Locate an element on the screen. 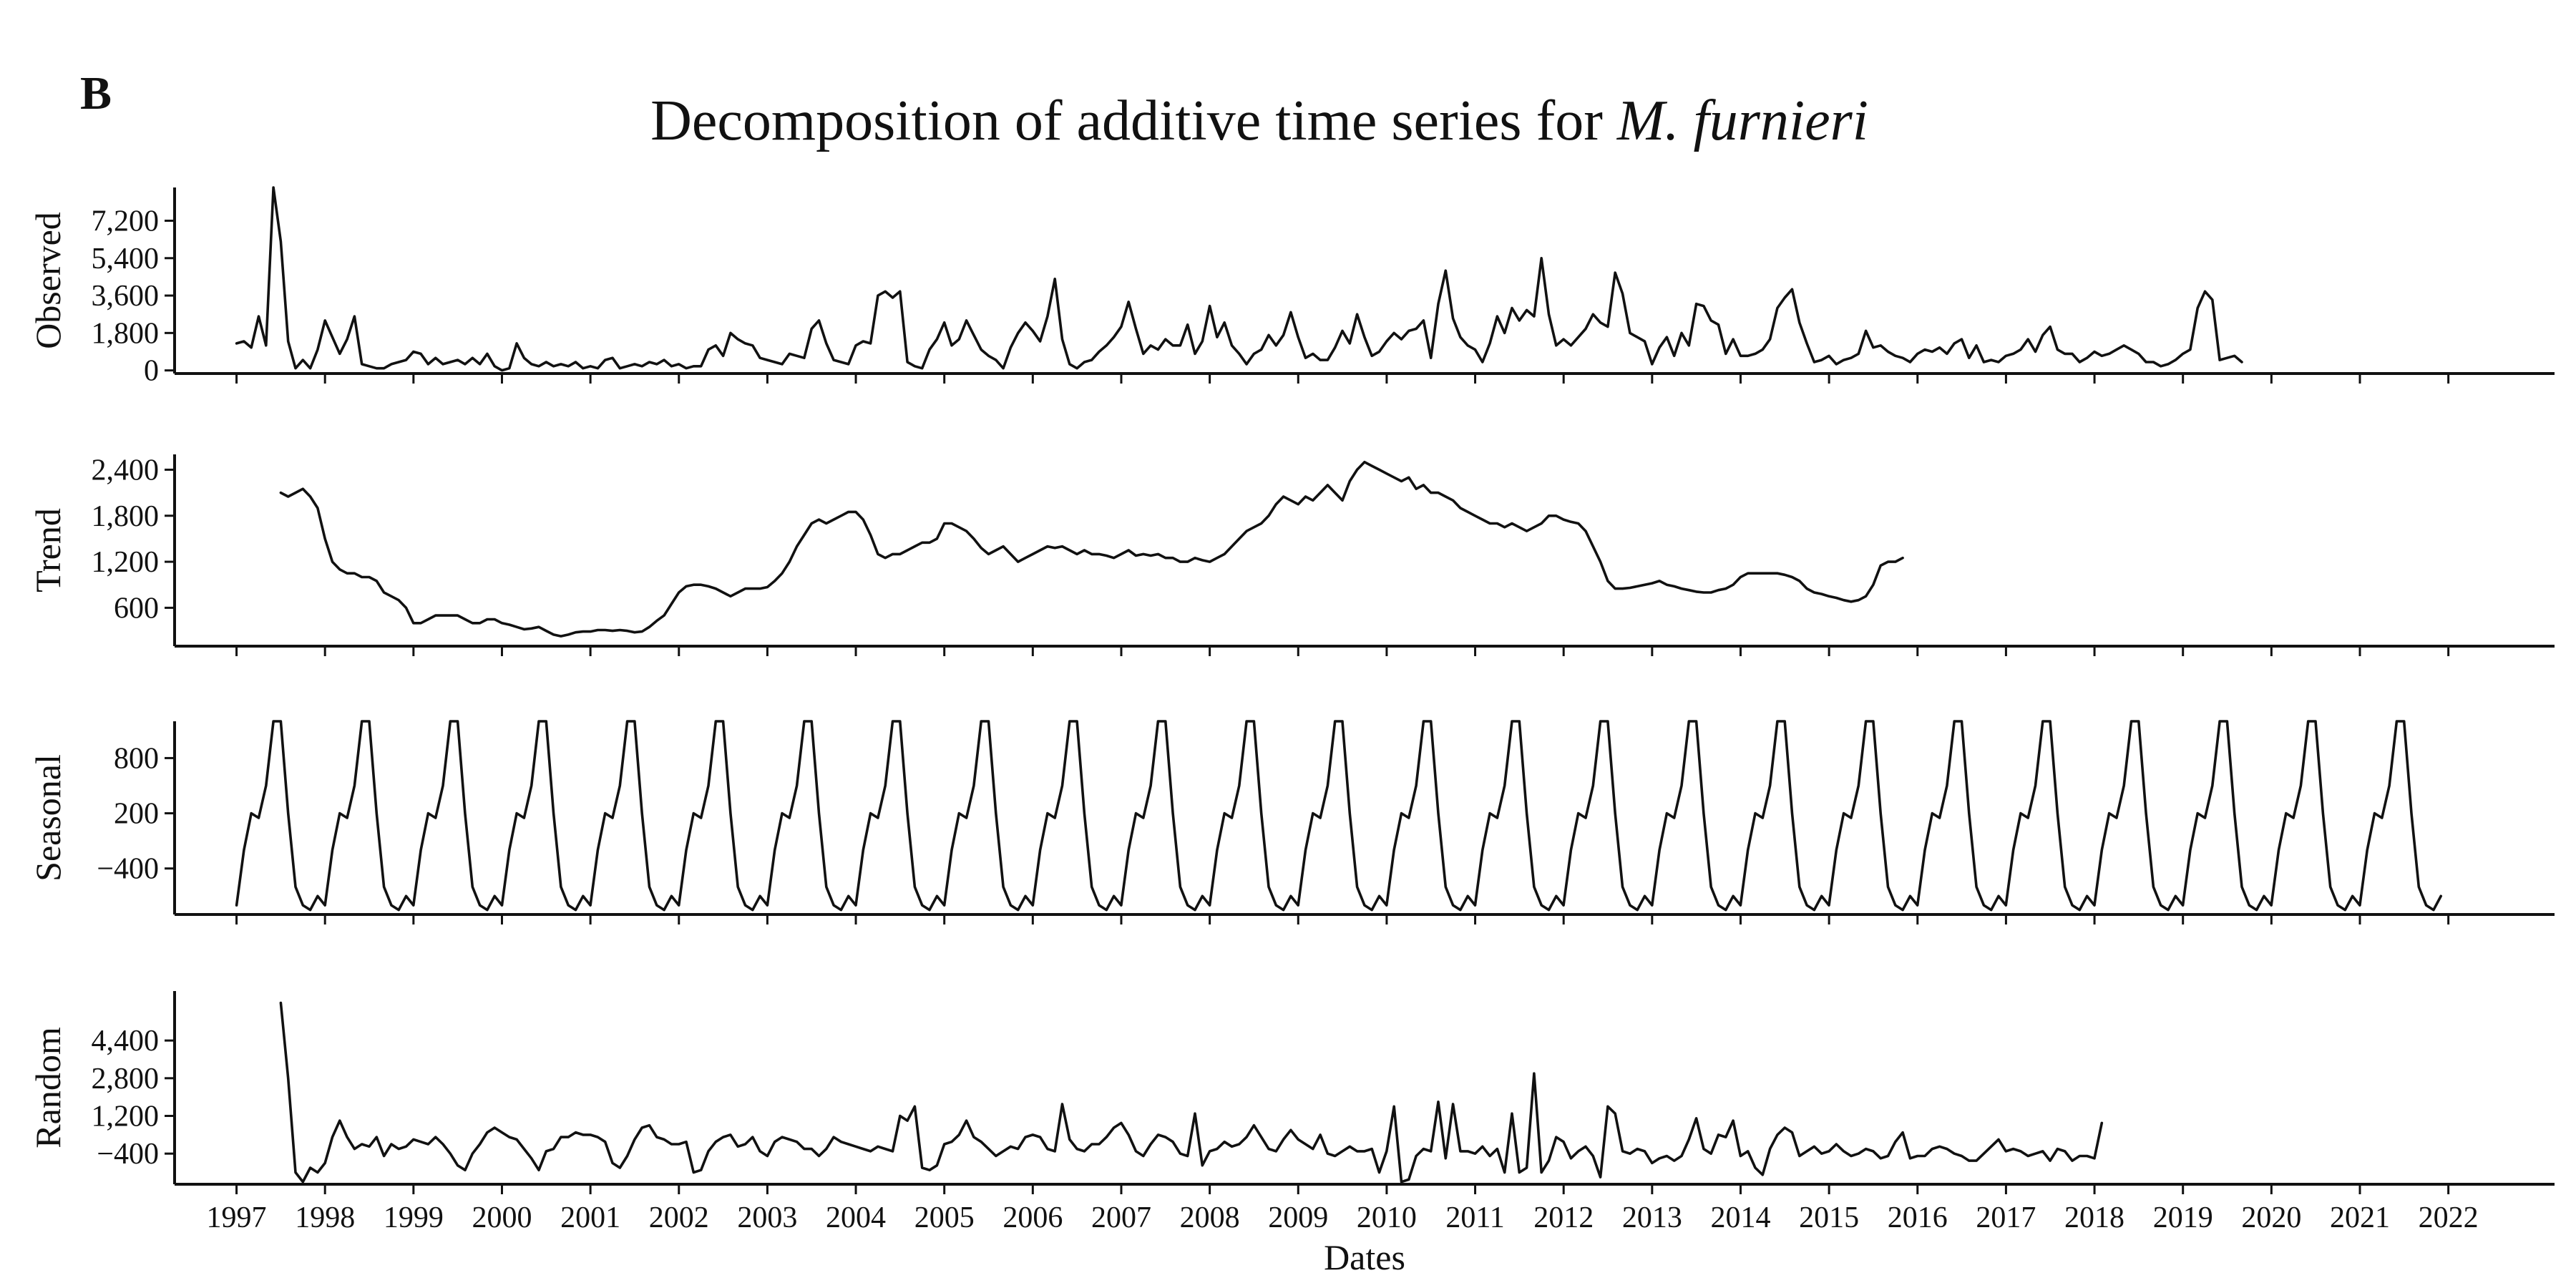 This screenshot has height=1288, width=2576. observed-y-tick-label: 7,200 is located at coordinates (126, 221).